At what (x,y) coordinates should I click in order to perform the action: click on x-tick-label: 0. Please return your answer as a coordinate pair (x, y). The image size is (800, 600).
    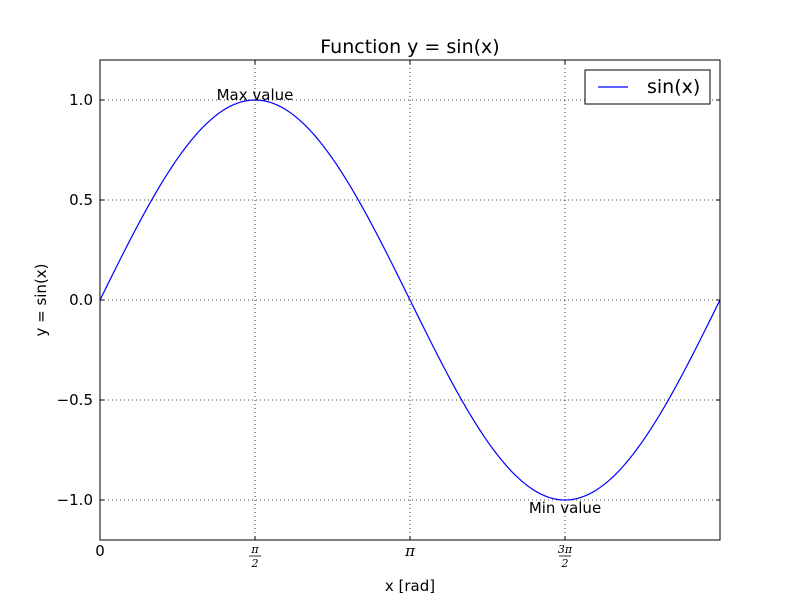
    Looking at the image, I should click on (100, 551).